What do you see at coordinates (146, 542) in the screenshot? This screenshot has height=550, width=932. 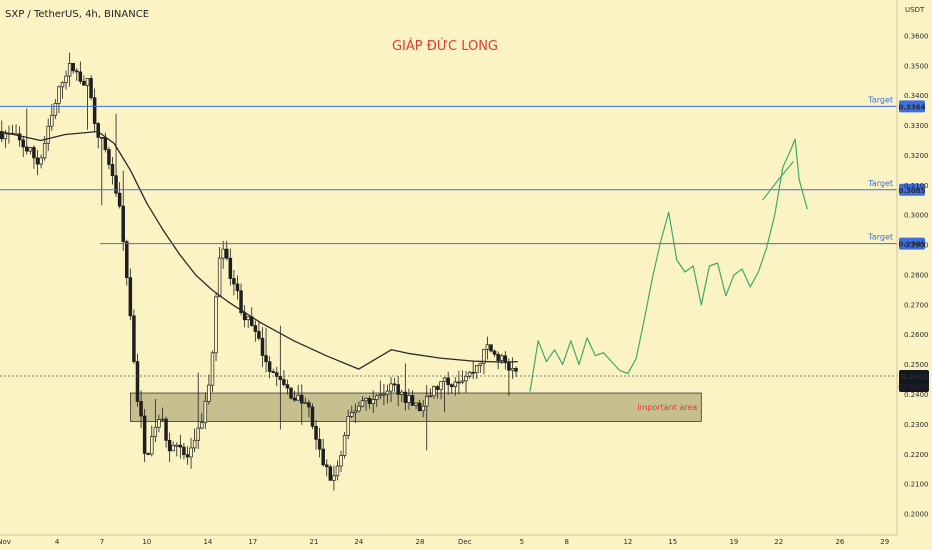 I see `time-tick-label: 10` at bounding box center [146, 542].